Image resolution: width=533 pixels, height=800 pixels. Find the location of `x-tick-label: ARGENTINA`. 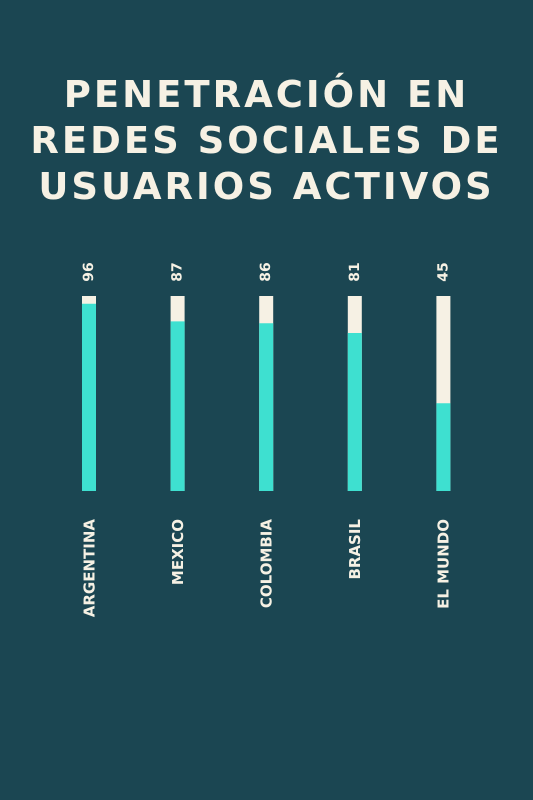

x-tick-label: ARGENTINA is located at coordinates (89, 568).